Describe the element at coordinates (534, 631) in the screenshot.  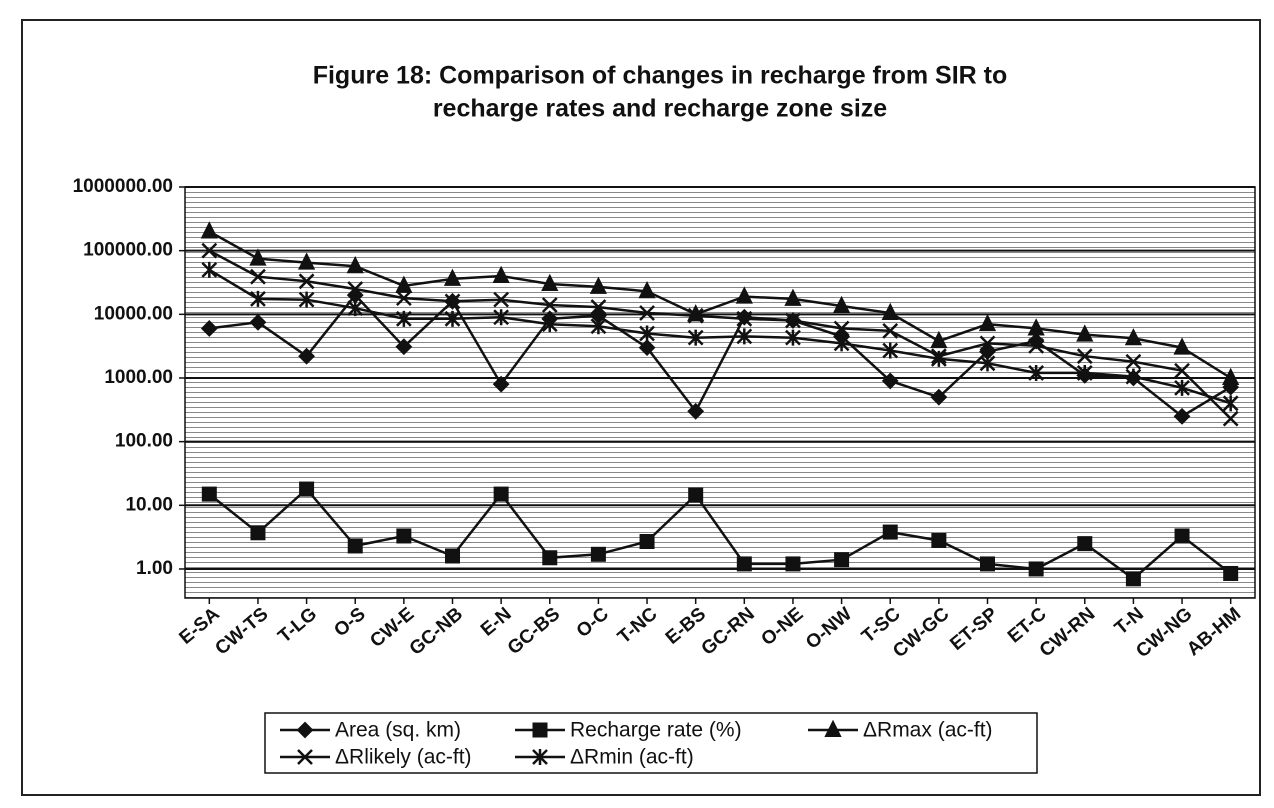
I see `x-tick-label: GC-BS` at that location.